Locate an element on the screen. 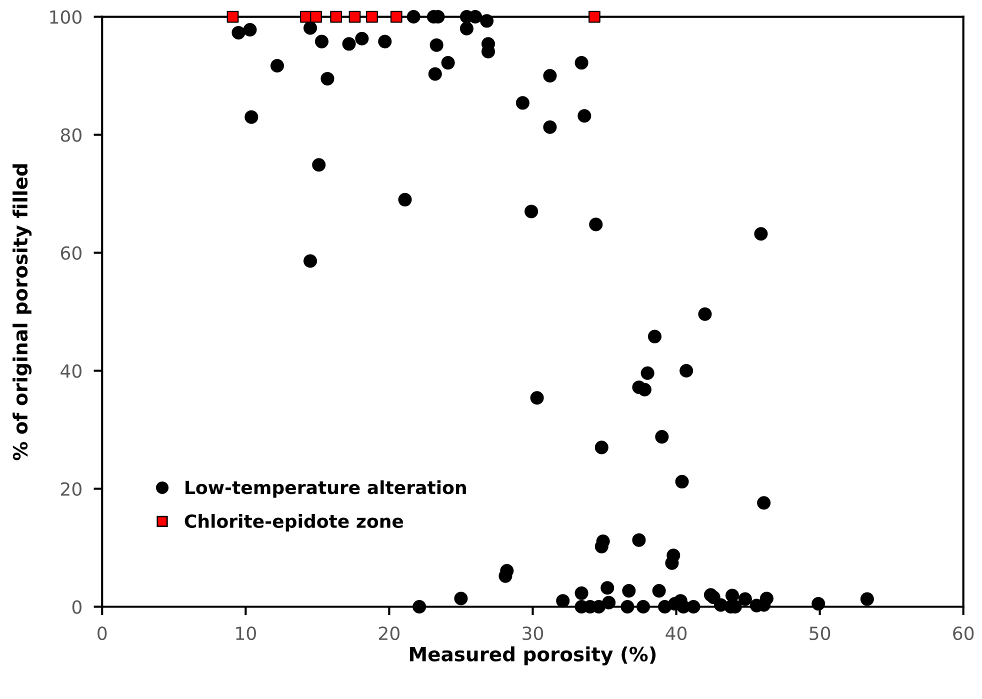 Image resolution: width=982 pixels, height=699 pixels. x-tick-label: 40 is located at coordinates (676, 633).